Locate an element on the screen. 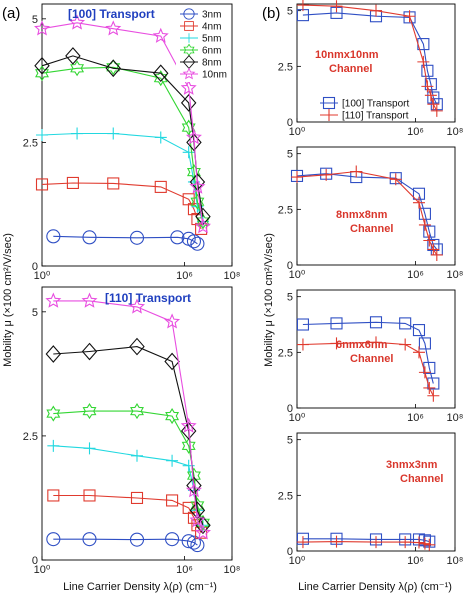 This screenshot has width=472, height=595. series--100-transport is located at coordinates (366, 540).